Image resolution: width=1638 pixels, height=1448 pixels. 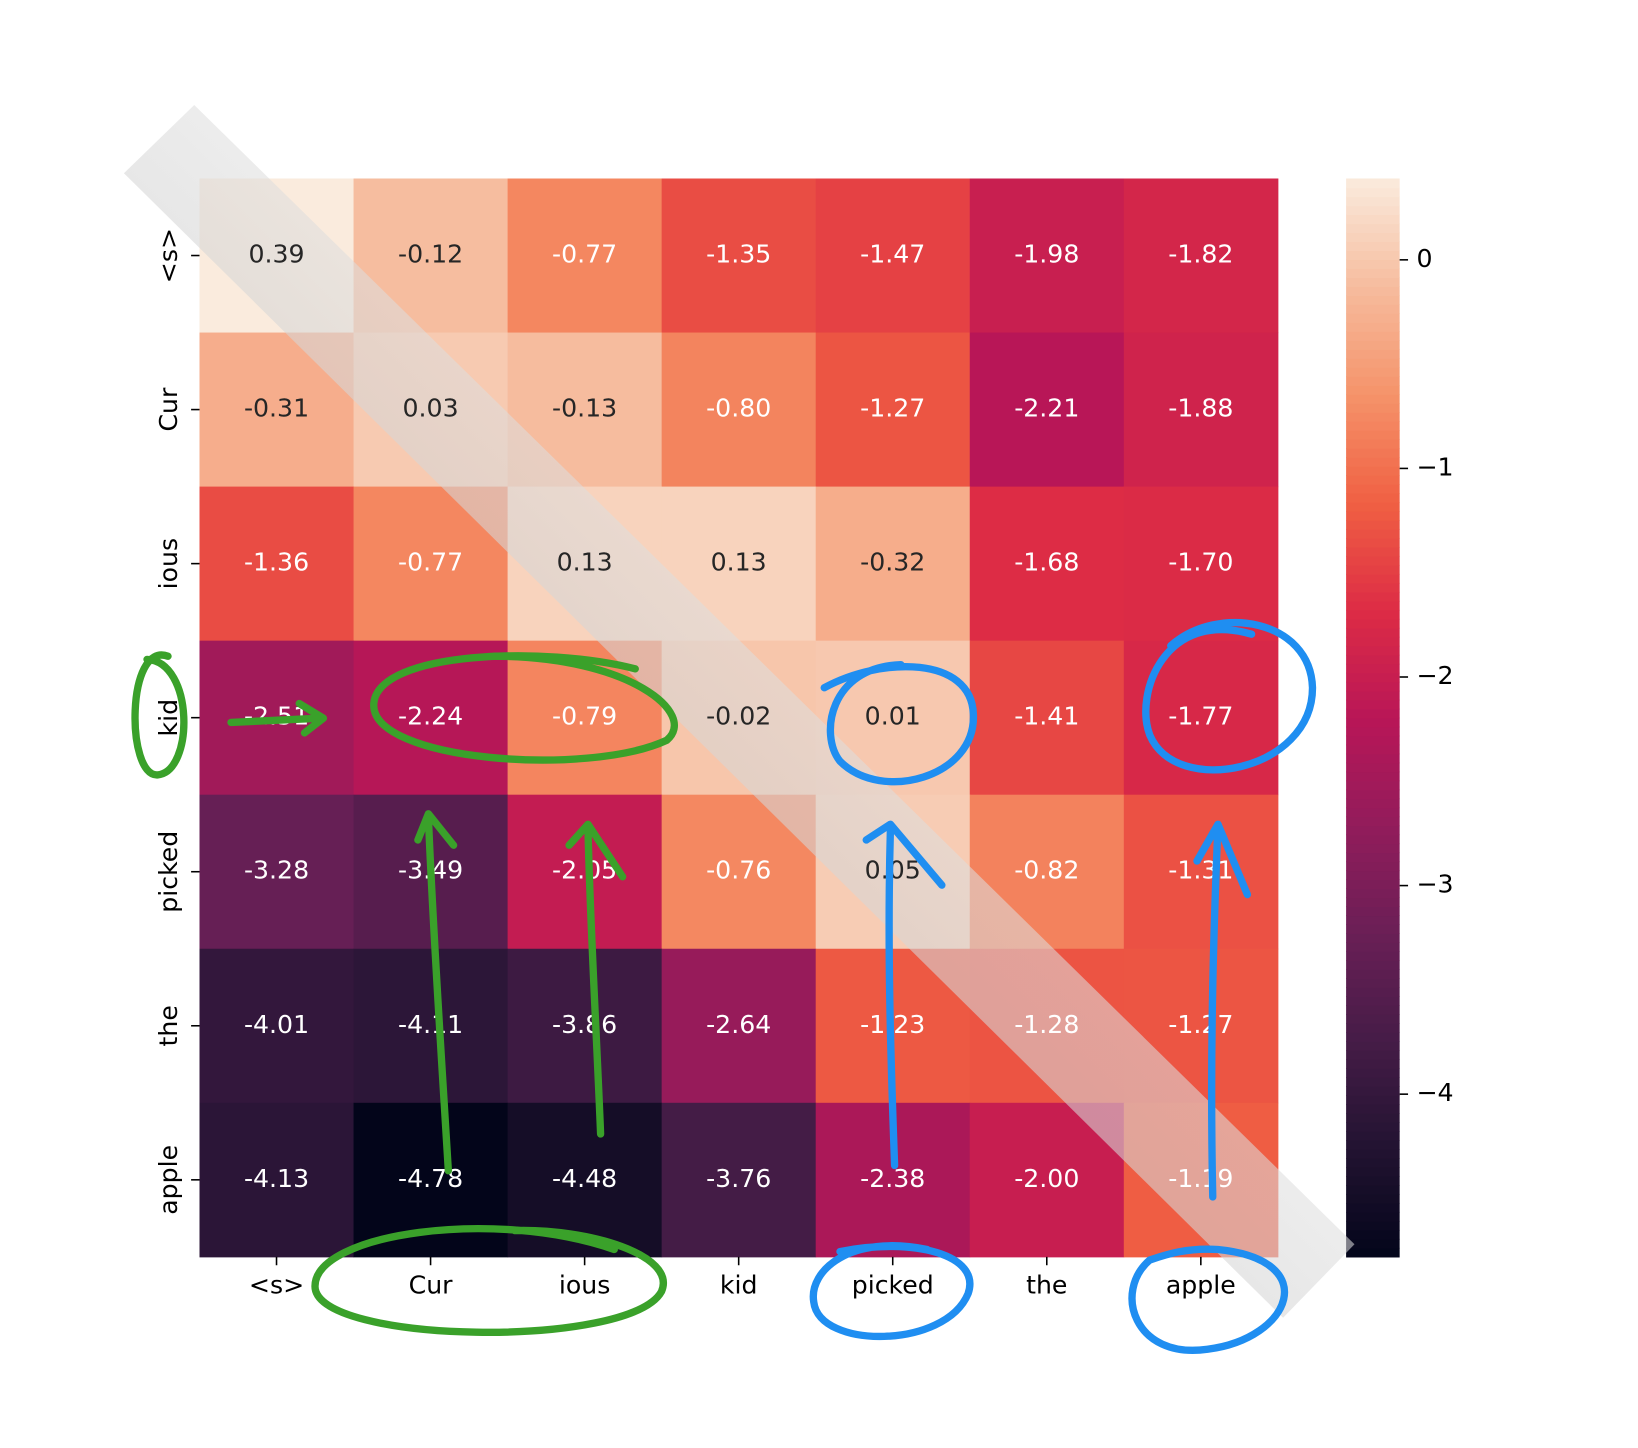 What do you see at coordinates (1046, 1178) in the screenshot?
I see `cell-label: -2.00` at bounding box center [1046, 1178].